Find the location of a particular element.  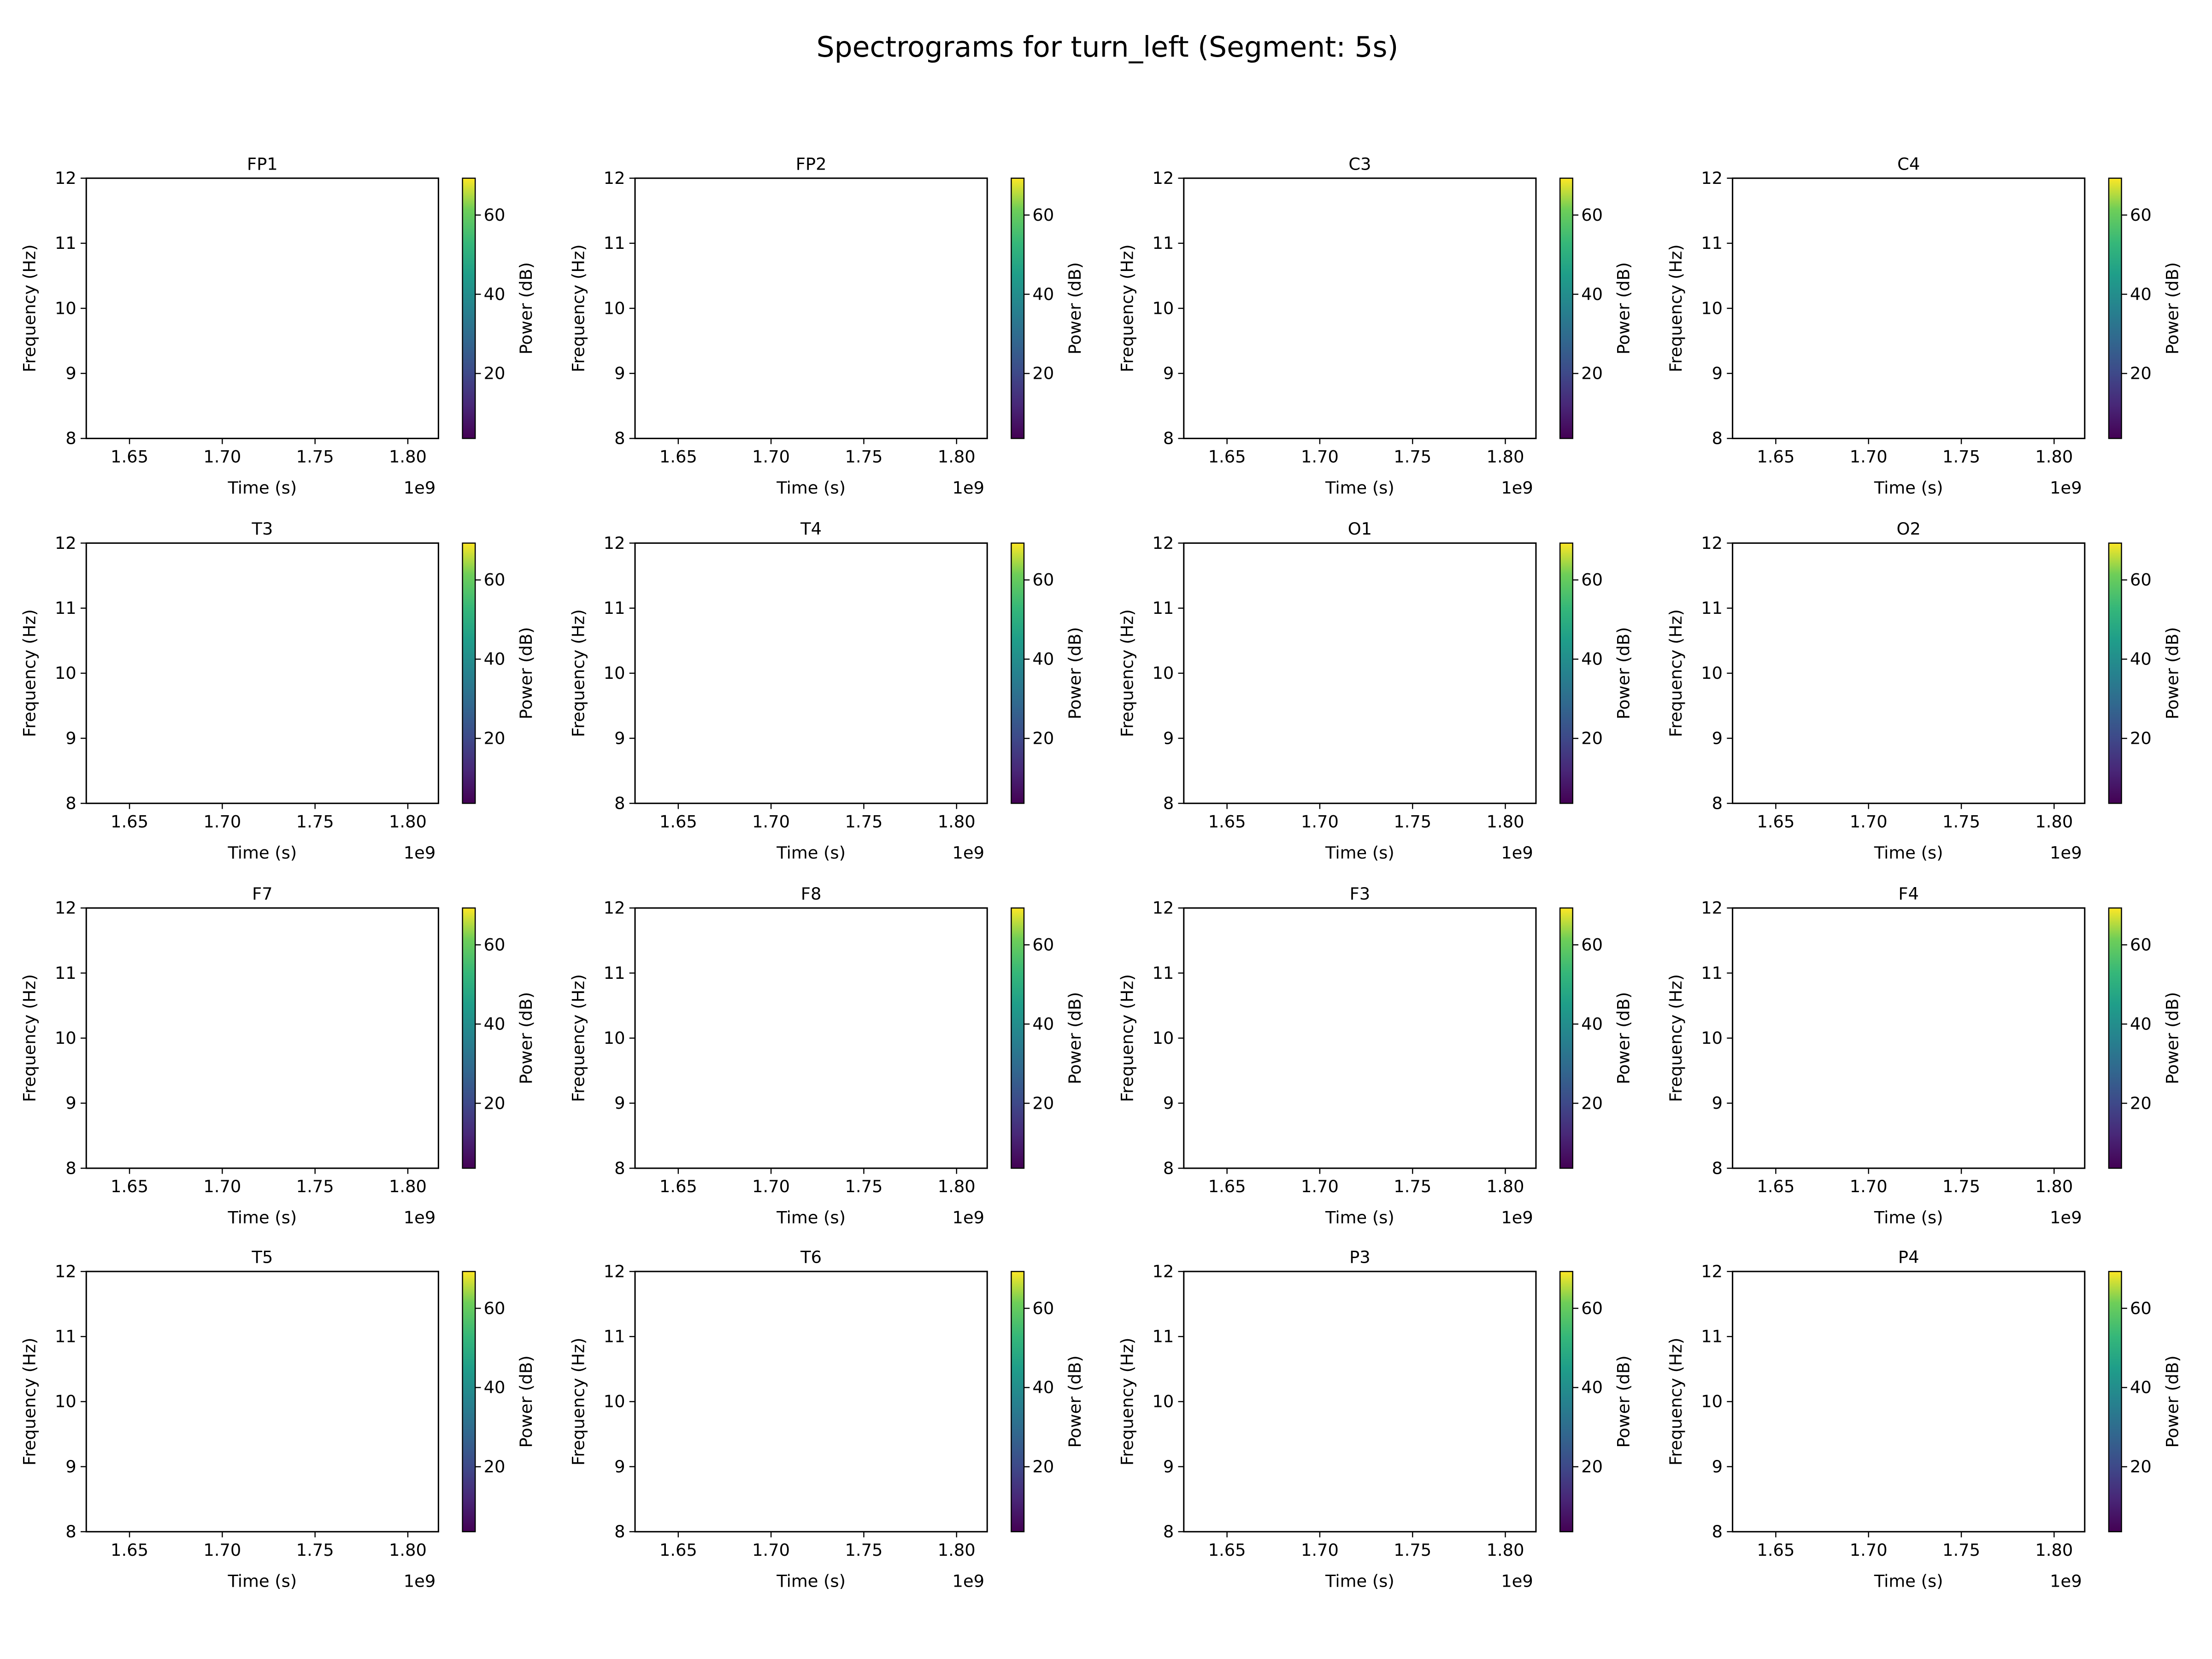

subplot-title: O1 is located at coordinates (1360, 529).